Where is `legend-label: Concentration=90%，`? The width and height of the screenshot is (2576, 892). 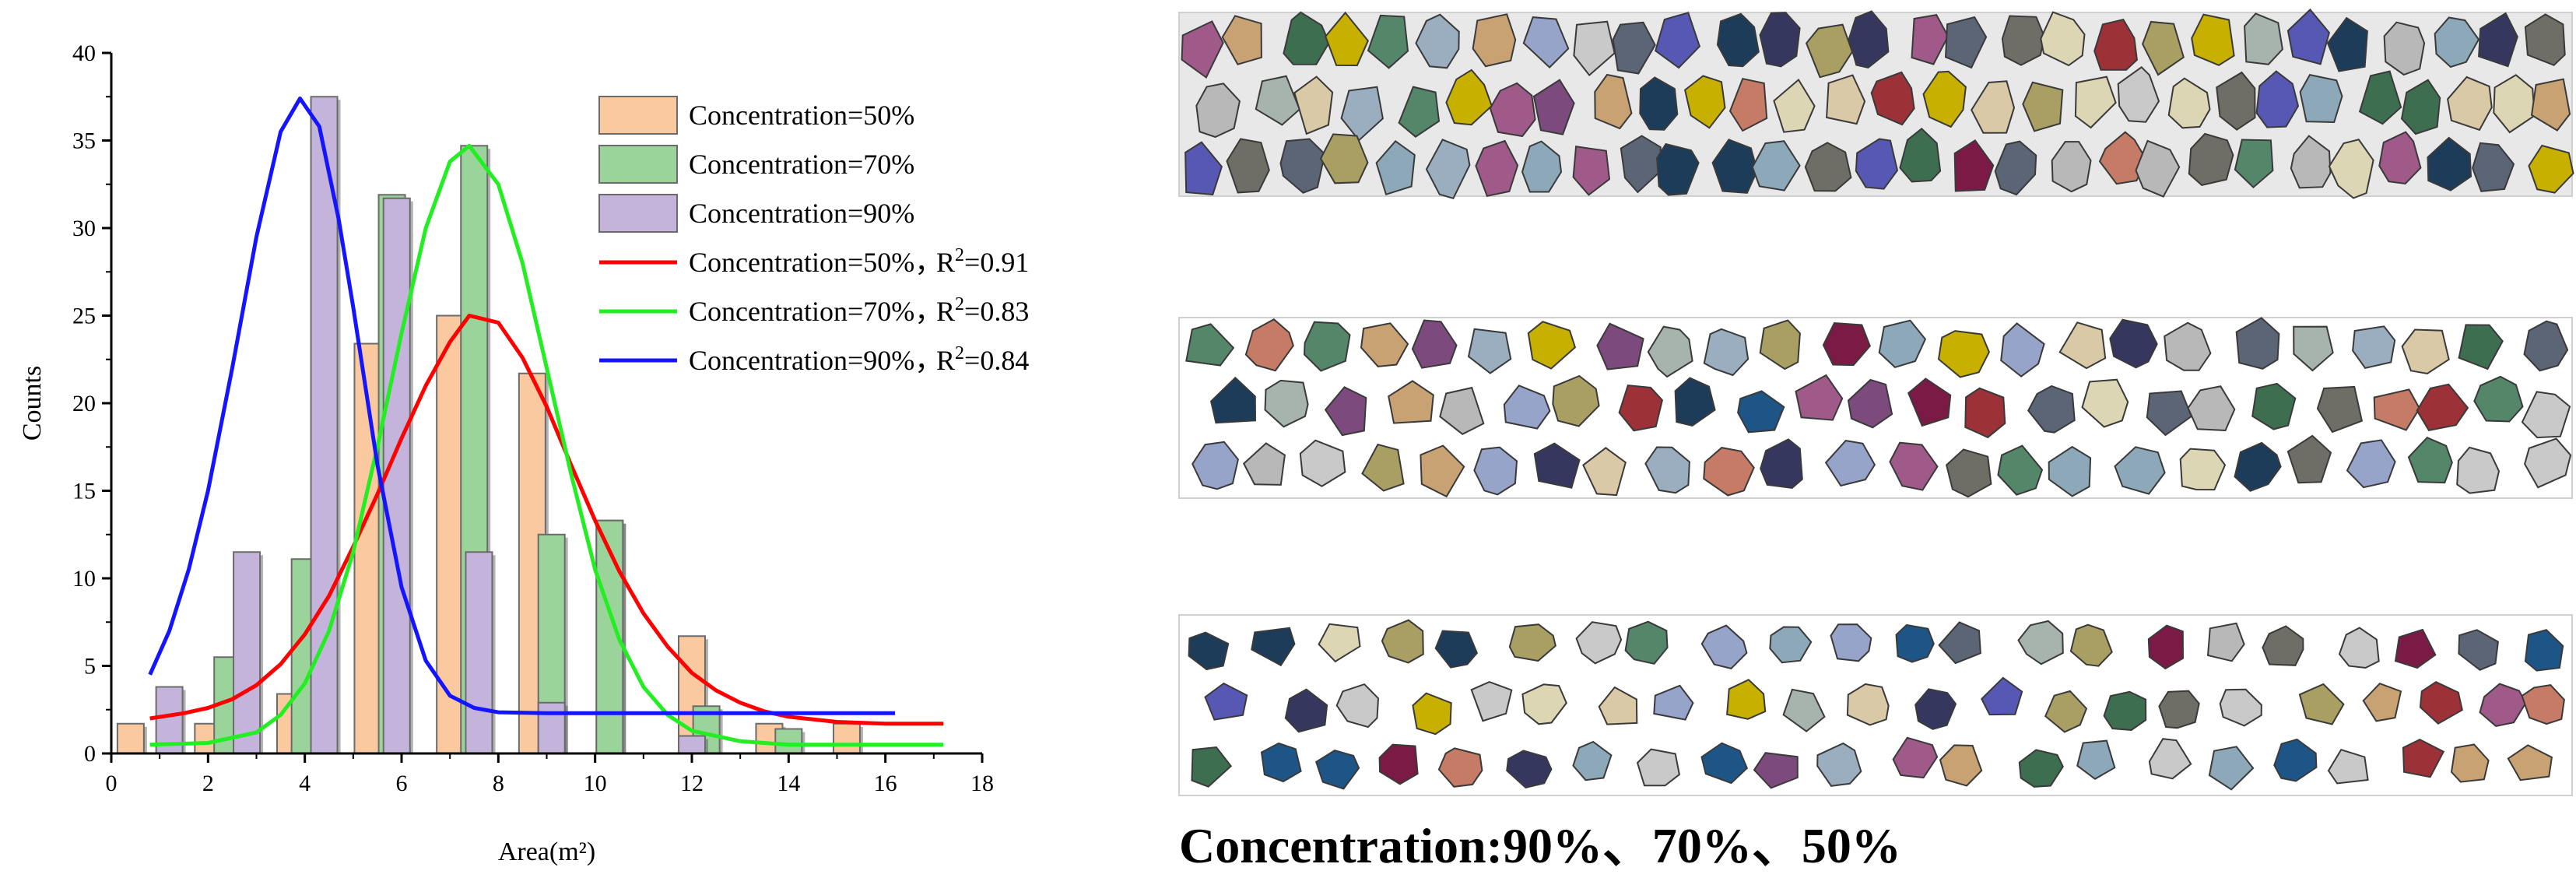
legend-label: Concentration=90%， is located at coordinates (816, 360).